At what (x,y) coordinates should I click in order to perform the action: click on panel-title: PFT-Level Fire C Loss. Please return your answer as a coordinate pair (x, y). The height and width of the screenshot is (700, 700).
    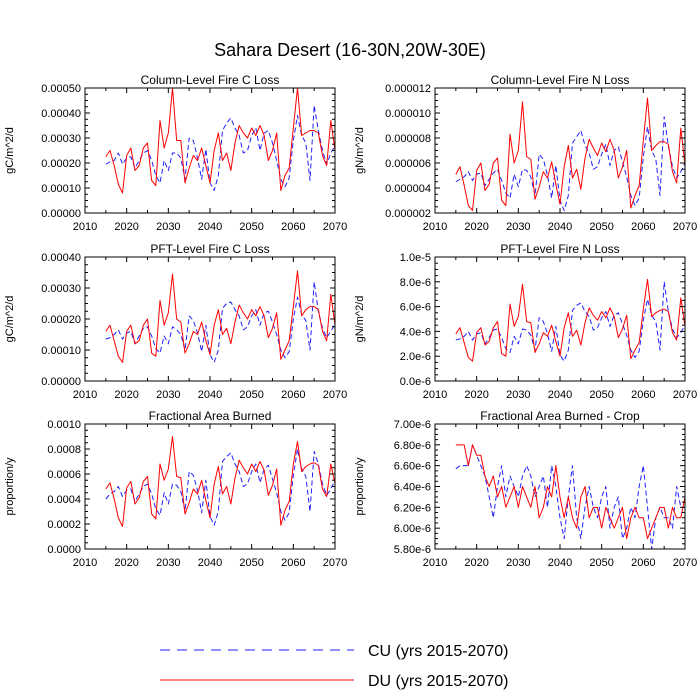
    Looking at the image, I should click on (209, 249).